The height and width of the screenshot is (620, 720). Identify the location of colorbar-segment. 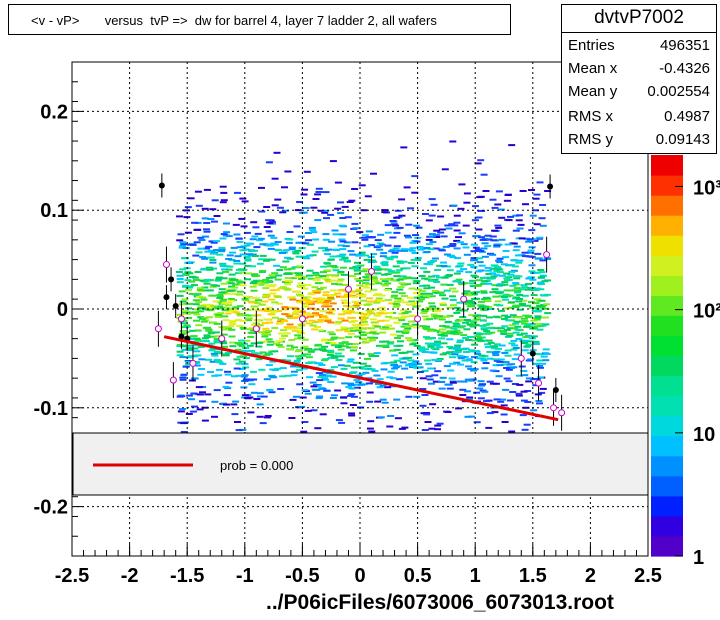
(667, 225).